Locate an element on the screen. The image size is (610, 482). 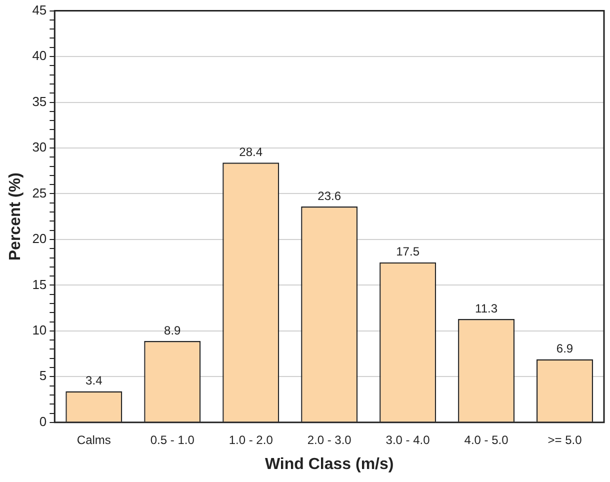
y-tick-label: 10 is located at coordinates (39, 330).